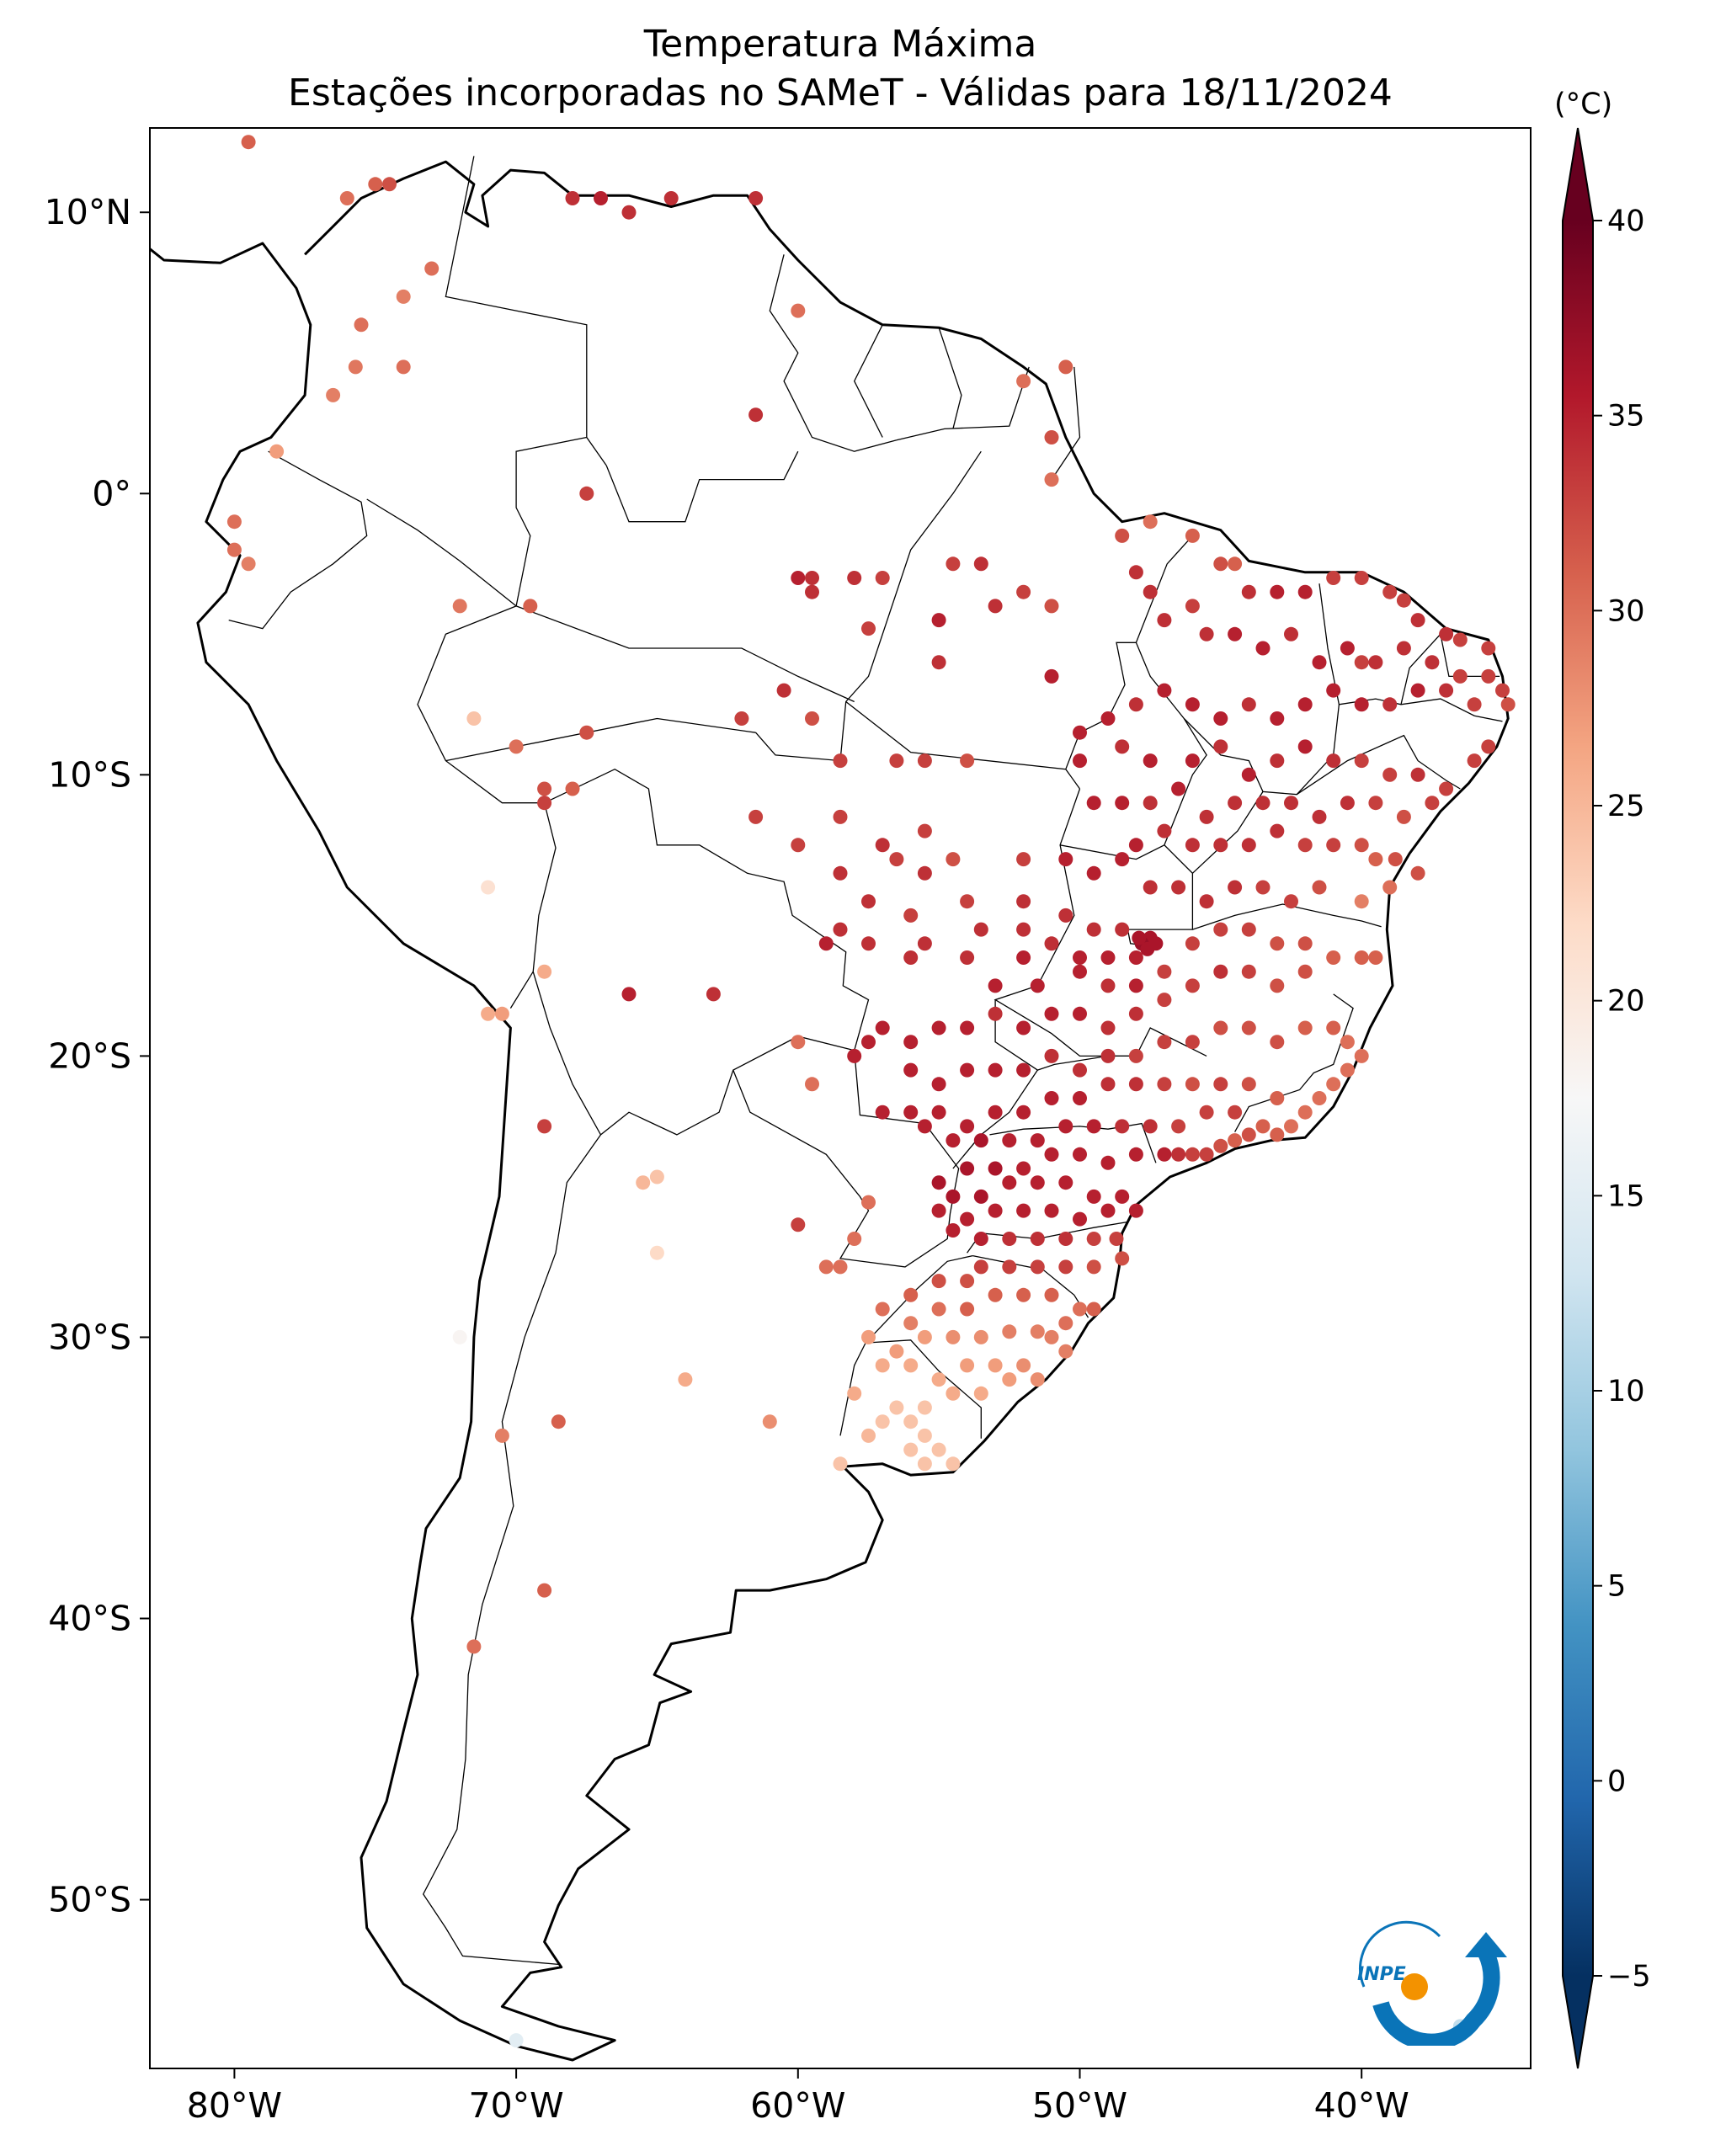 This screenshot has height=2156, width=1710. What do you see at coordinates (1629, 1977) in the screenshot?
I see `colorbar-tick-label: −5` at bounding box center [1629, 1977].